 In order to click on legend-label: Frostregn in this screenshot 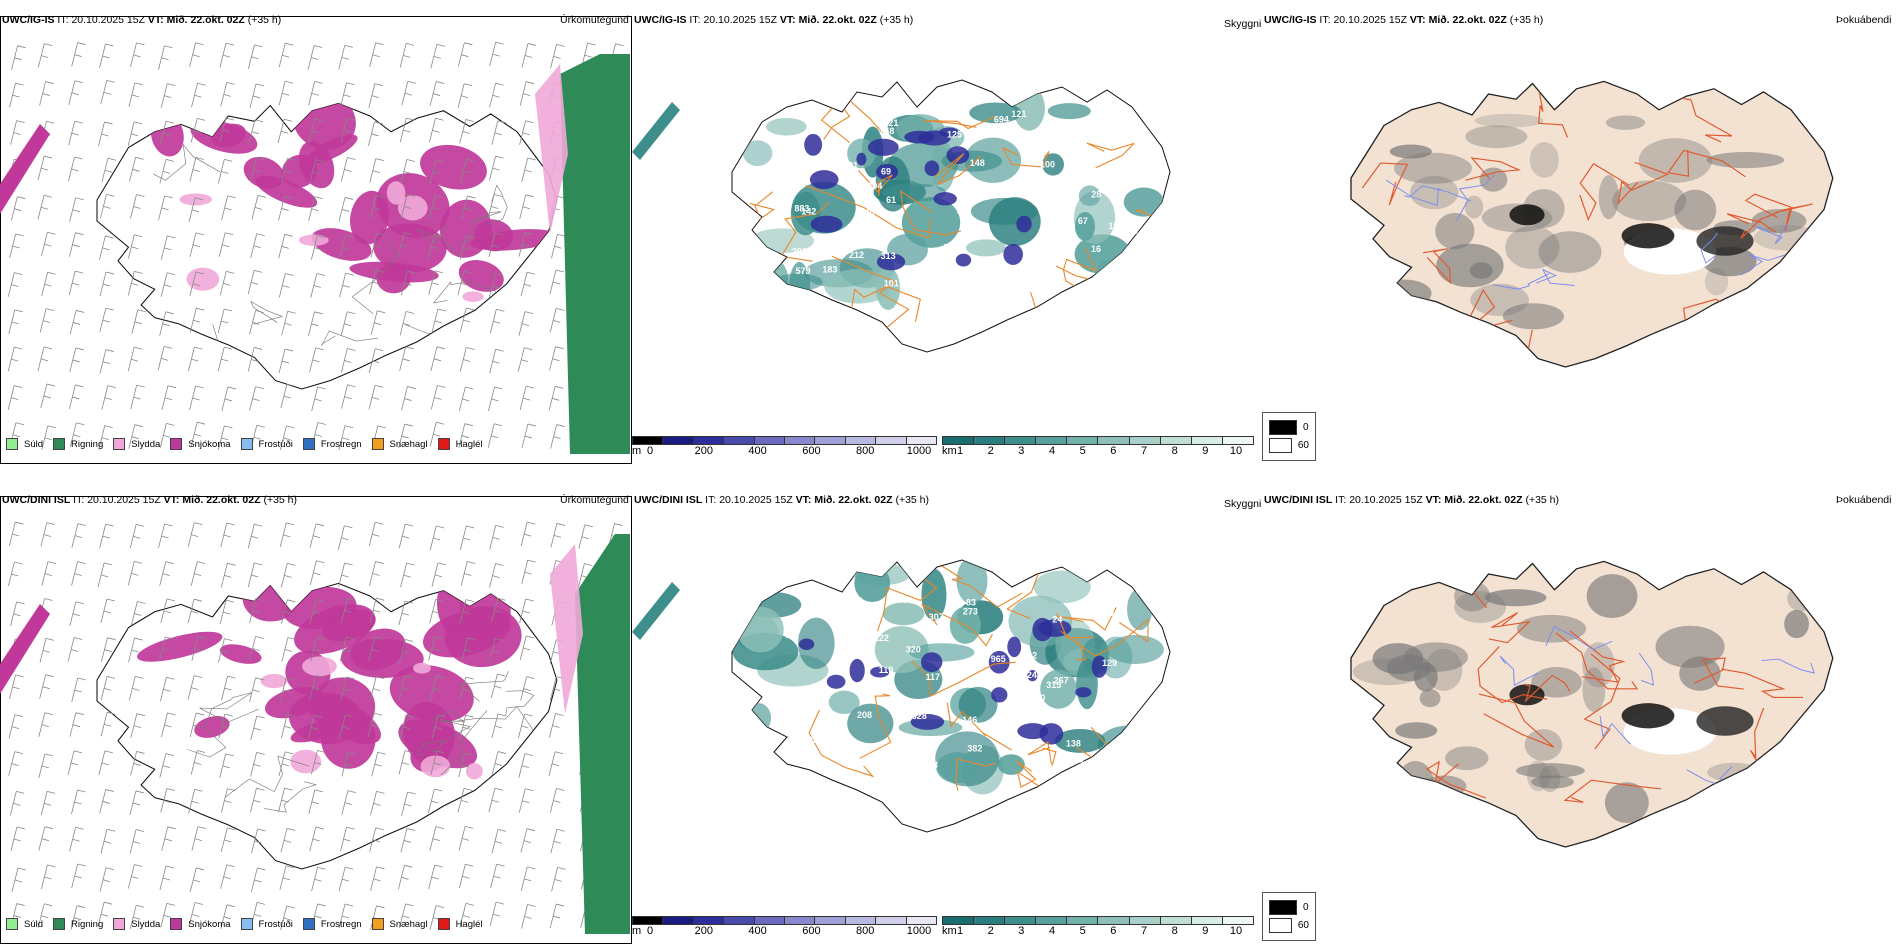, I will do `click(341, 924)`.